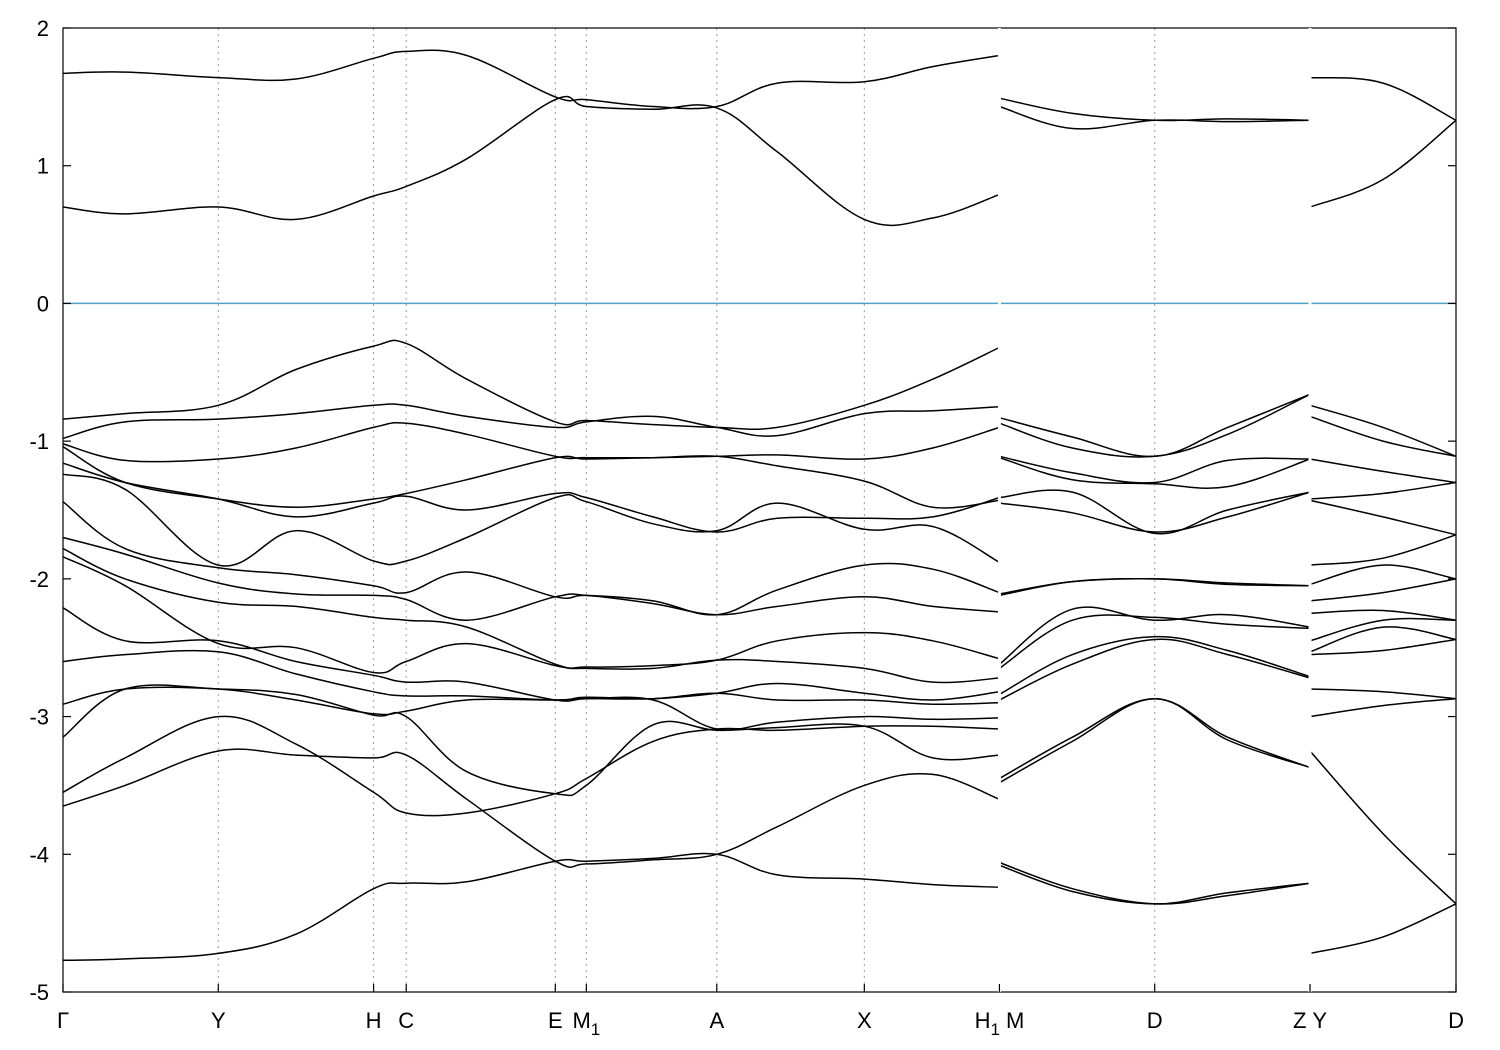 The width and height of the screenshot is (1500, 1050). What do you see at coordinates (39, 441) in the screenshot?
I see `y-tick-label: -1` at bounding box center [39, 441].